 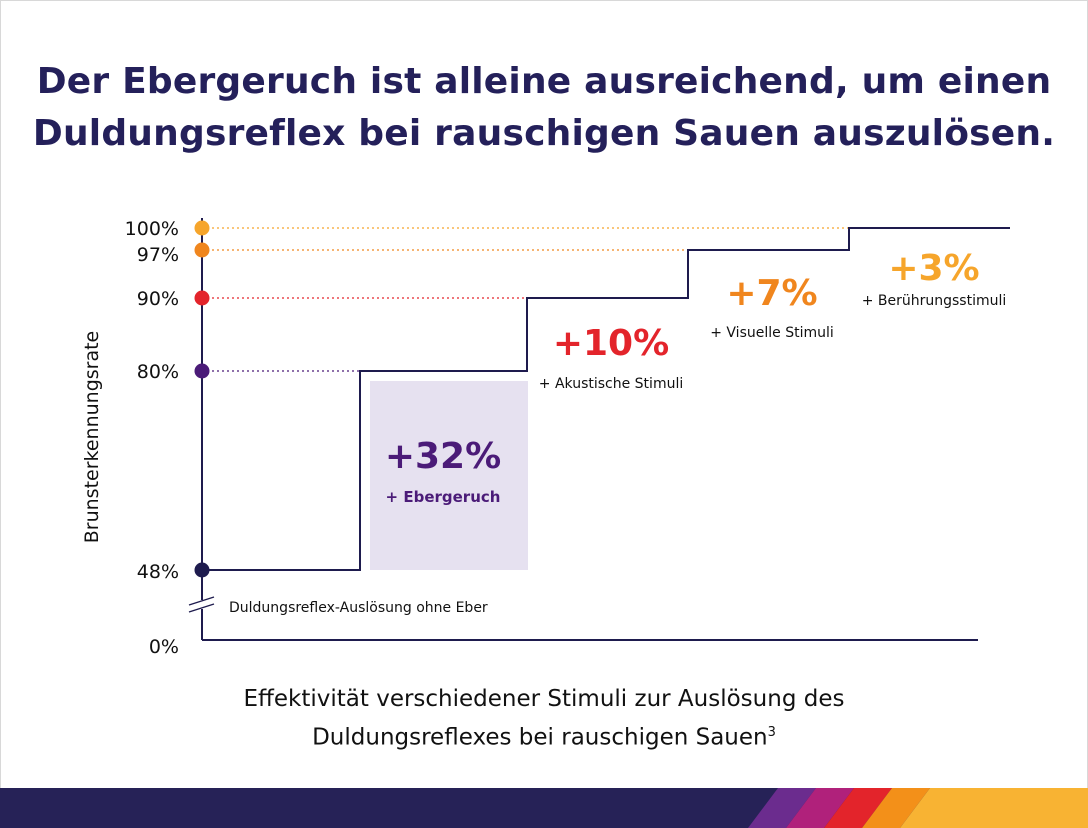 What do you see at coordinates (158, 572) in the screenshot?
I see `y-tick-label: 48%` at bounding box center [158, 572].